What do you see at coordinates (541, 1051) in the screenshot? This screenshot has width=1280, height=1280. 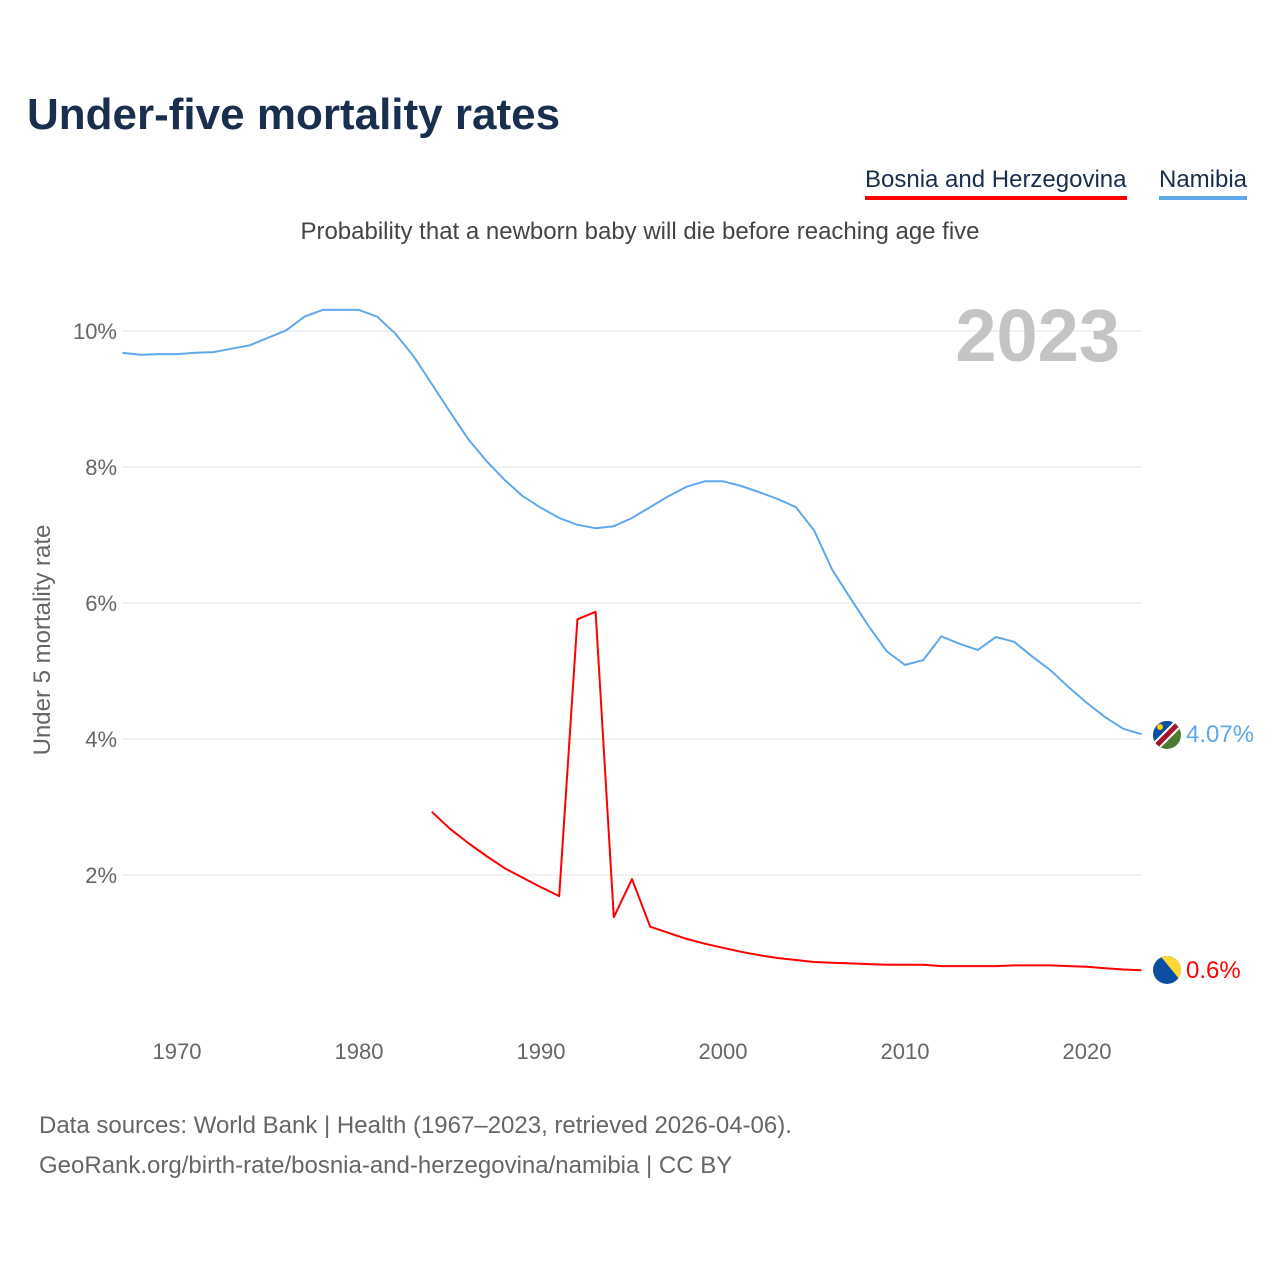 I see `x-tick-label: 1990` at bounding box center [541, 1051].